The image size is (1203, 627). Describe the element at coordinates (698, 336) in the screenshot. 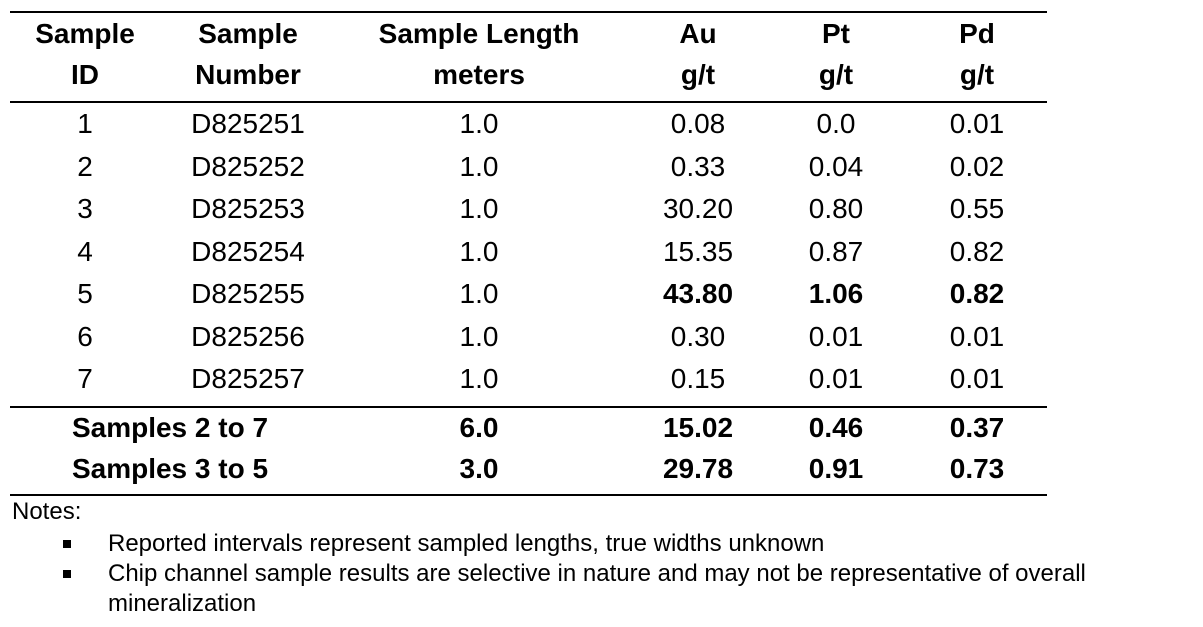

I see `cell: 0.30` at that location.